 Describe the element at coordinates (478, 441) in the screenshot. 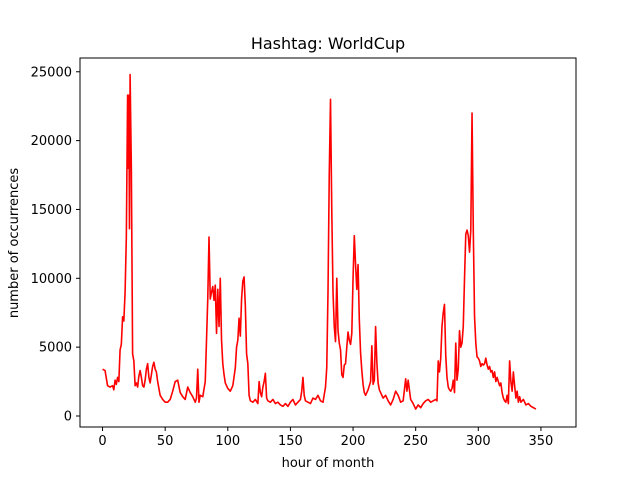

I see `x-tick-label: 300` at that location.